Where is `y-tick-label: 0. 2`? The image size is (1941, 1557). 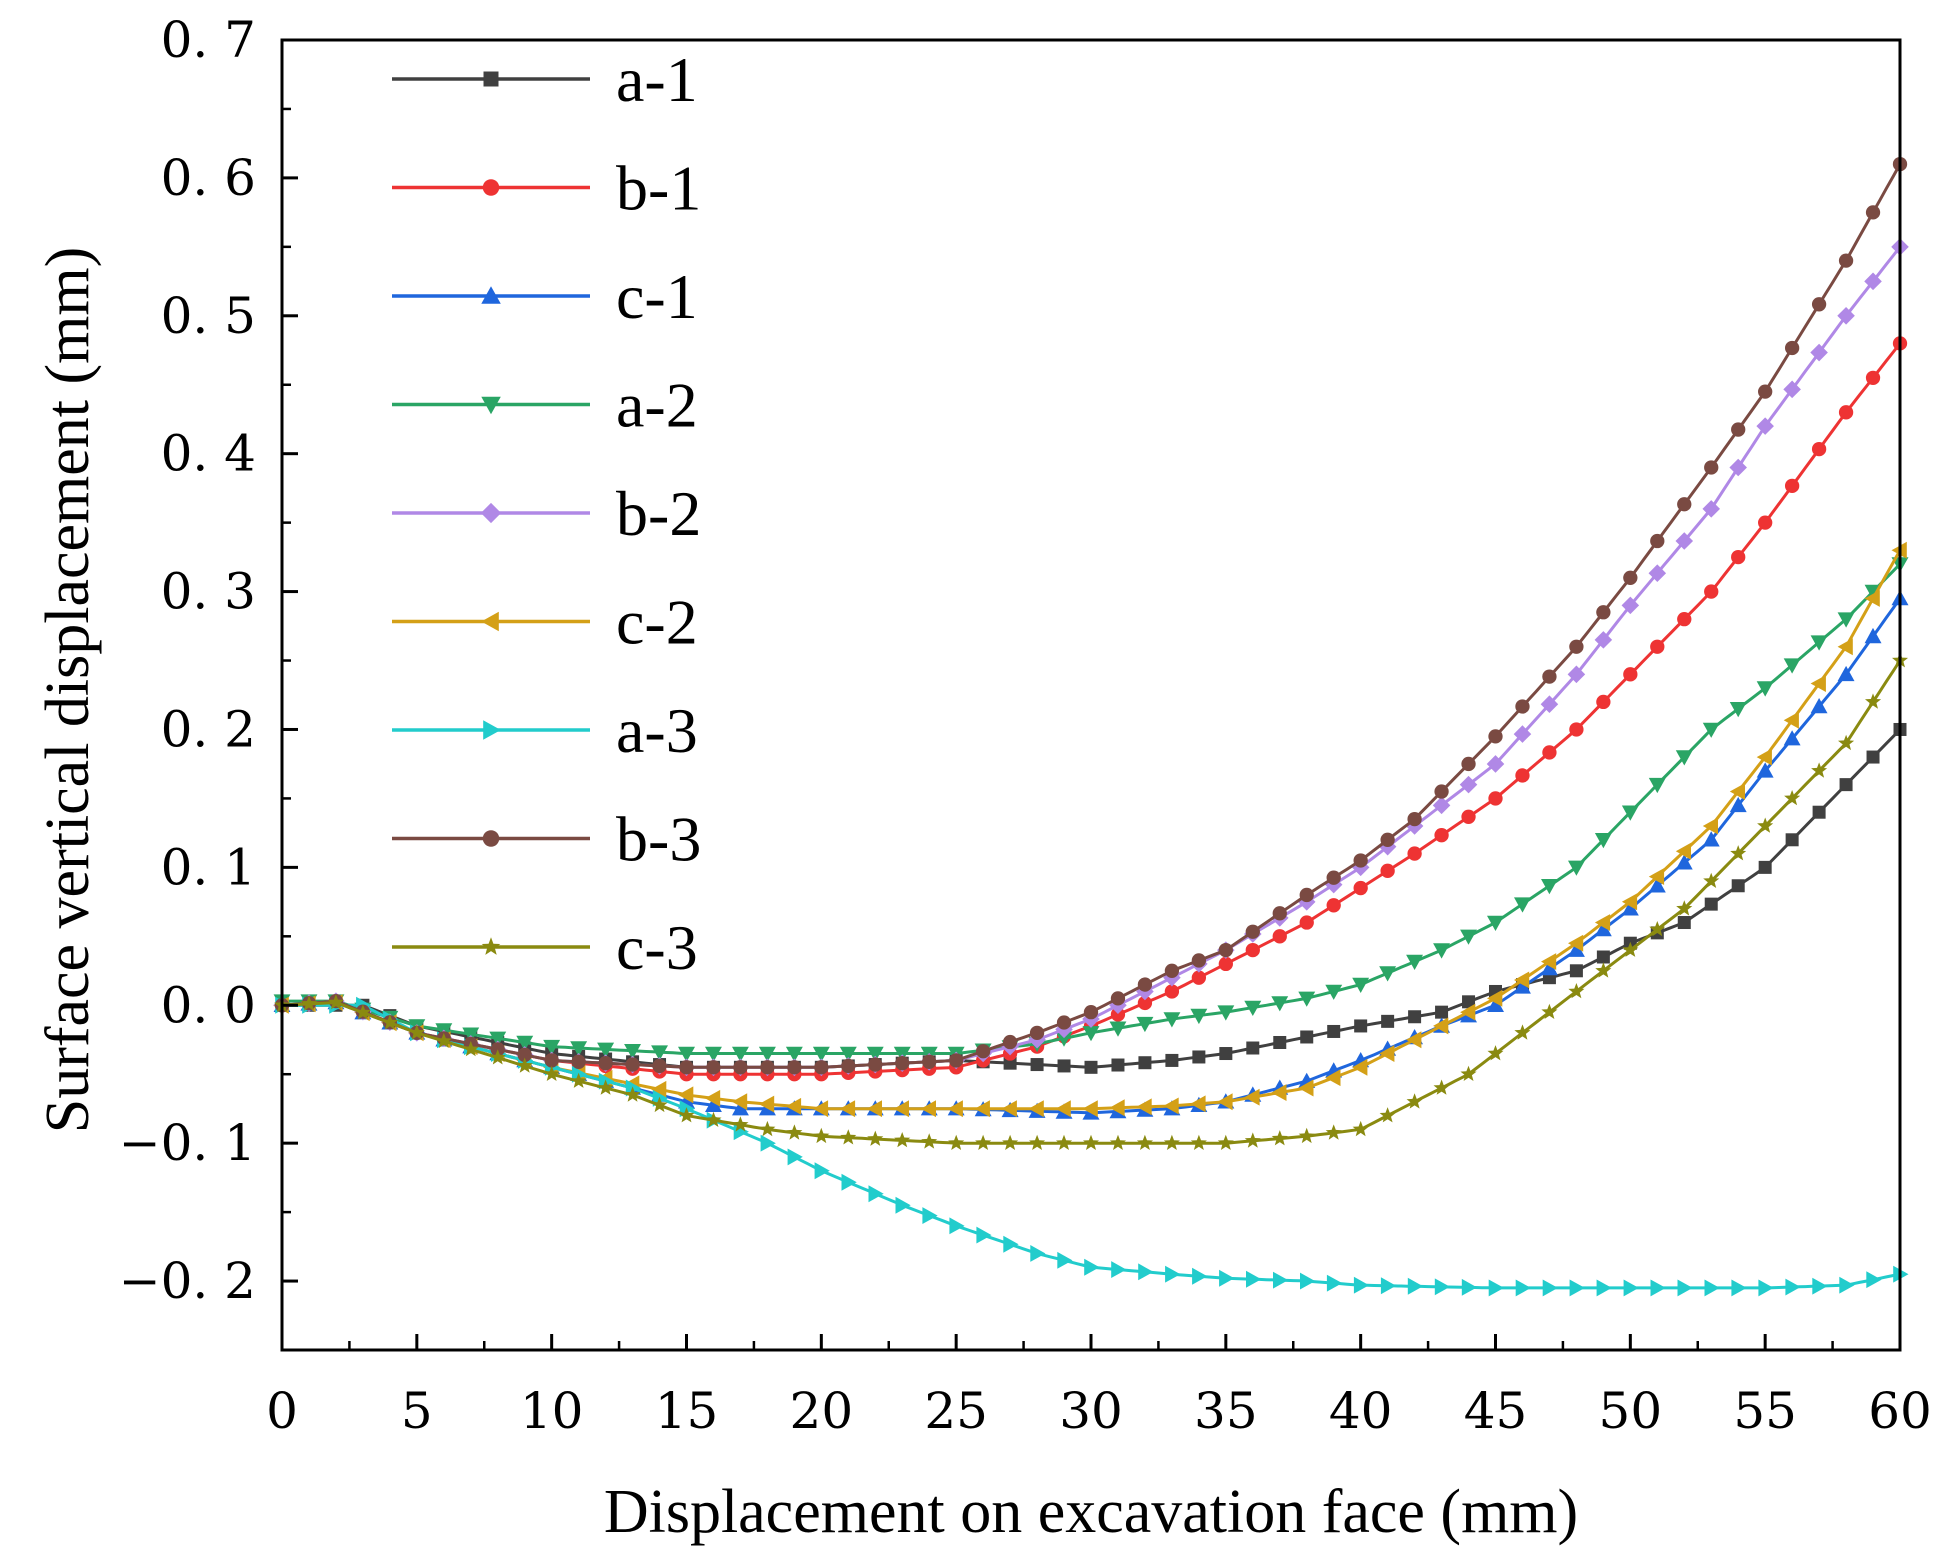 y-tick-label: 0. 2 is located at coordinates (208, 729).